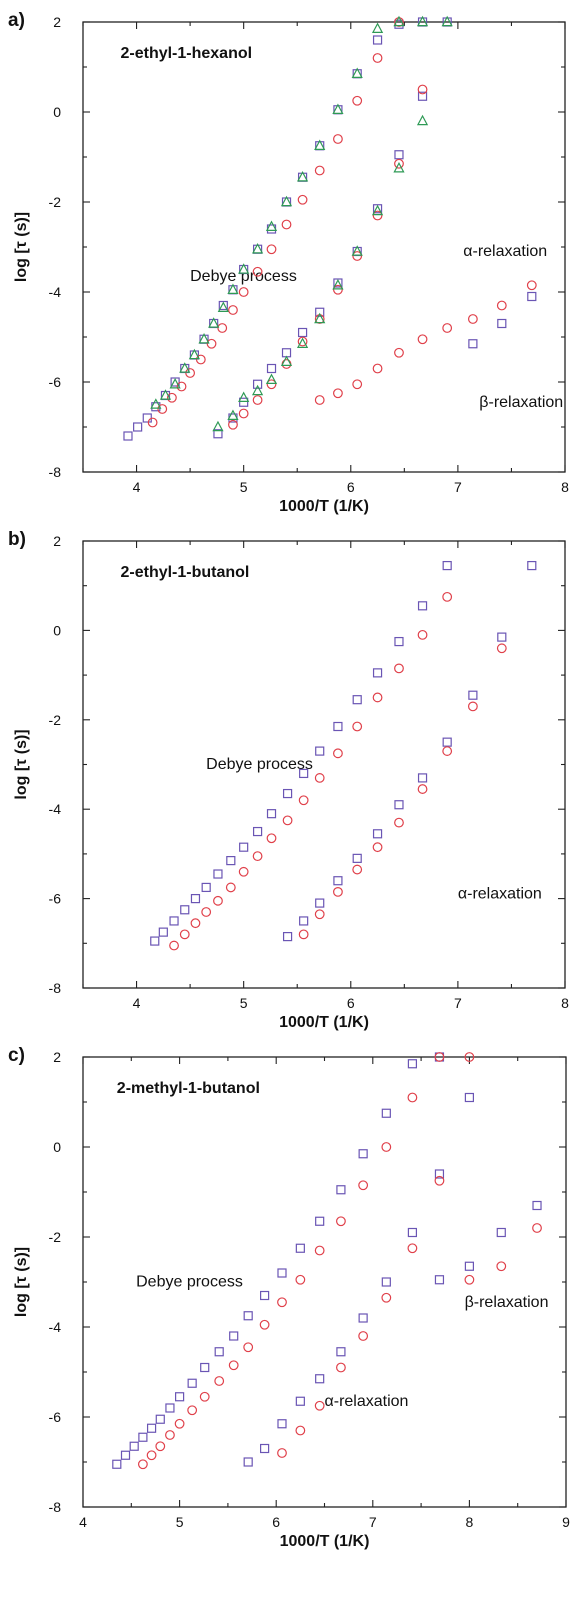  What do you see at coordinates (184, 572) in the screenshot?
I see `chart-title: 2-ethyl-1-butanol` at bounding box center [184, 572].